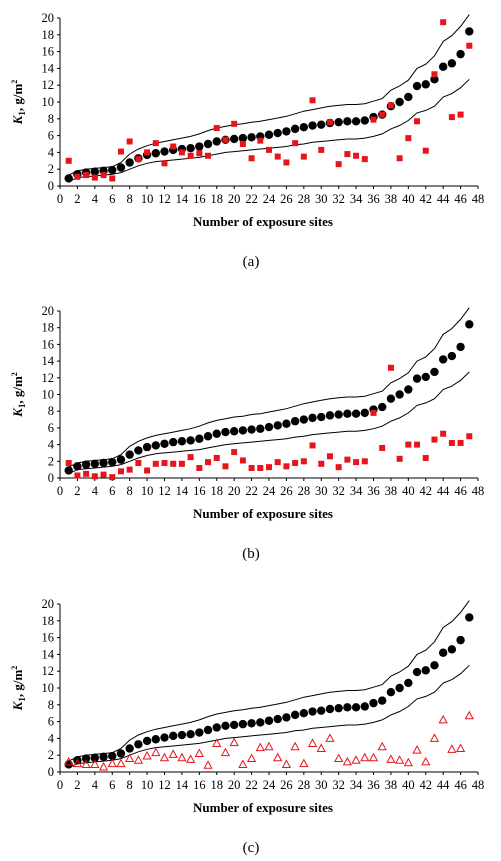 The image size is (501, 861). Describe the element at coordinates (478, 785) in the screenshot. I see `x-tick-label: 48` at that location.